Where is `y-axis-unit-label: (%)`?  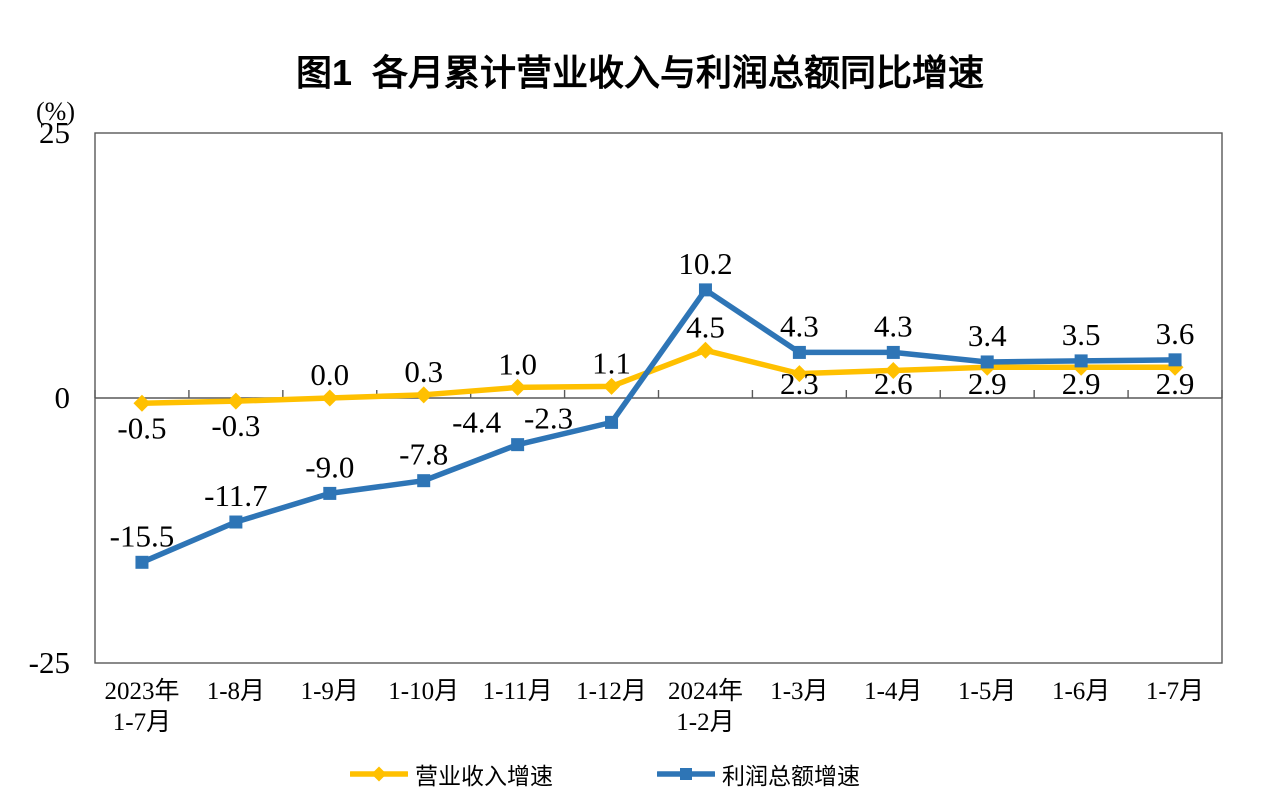 y-axis-unit-label: (%) is located at coordinates (55, 111).